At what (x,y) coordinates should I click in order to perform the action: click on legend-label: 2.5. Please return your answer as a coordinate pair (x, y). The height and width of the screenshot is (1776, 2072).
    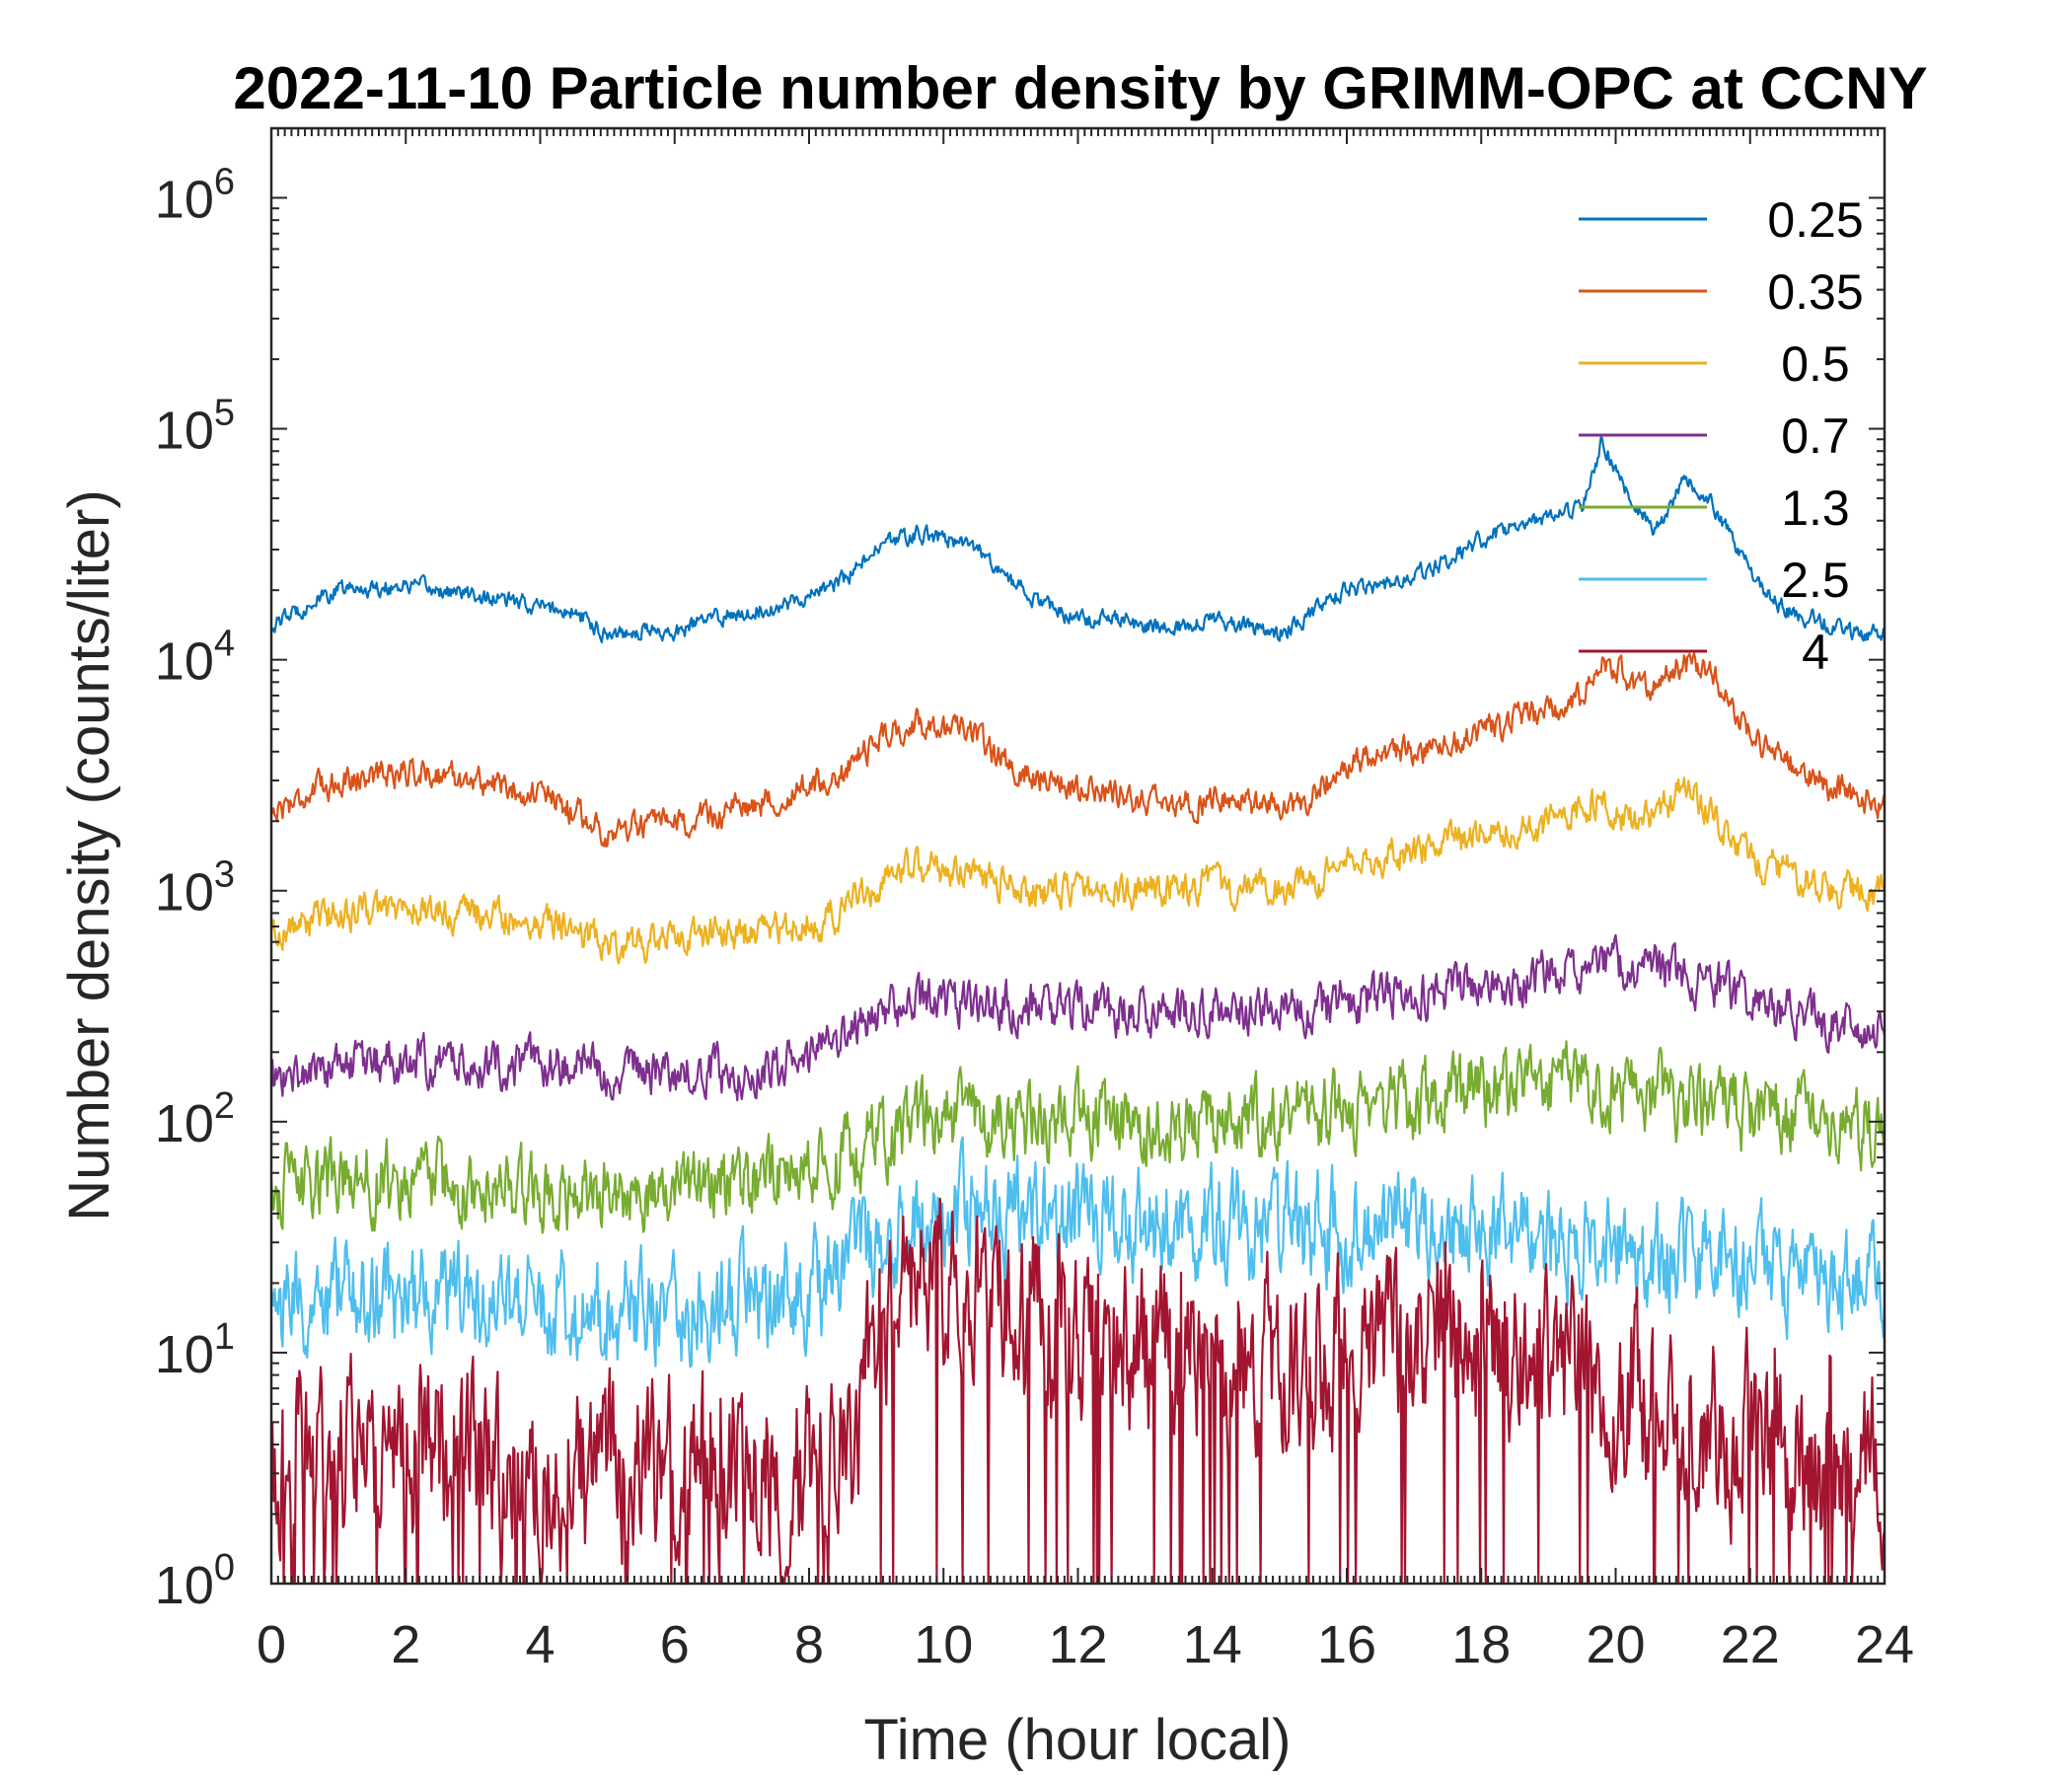
    Looking at the image, I should click on (1816, 581).